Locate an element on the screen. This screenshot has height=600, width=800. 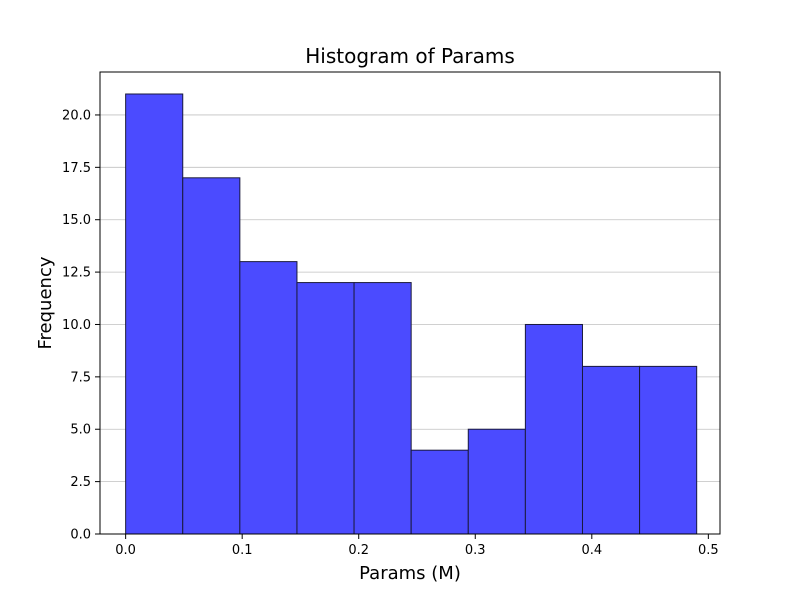
x-axis: 0.0 0.1 0.2 0.3 0.4 0.5 is located at coordinates (417, 546).